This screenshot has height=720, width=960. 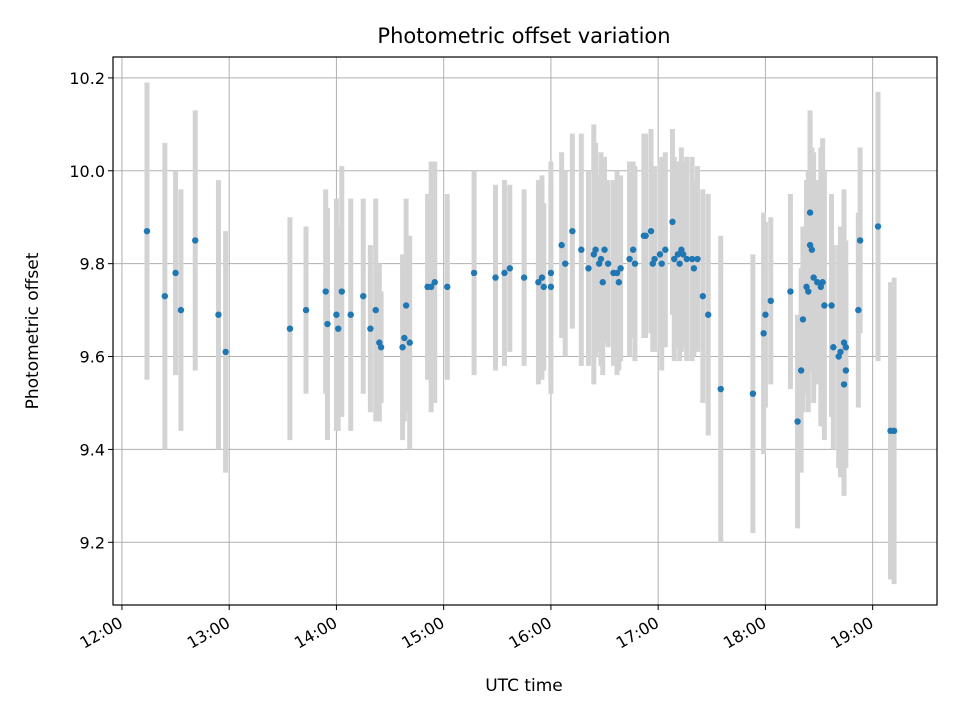 What do you see at coordinates (315, 633) in the screenshot?
I see `x-tick-label: 14:00` at bounding box center [315, 633].